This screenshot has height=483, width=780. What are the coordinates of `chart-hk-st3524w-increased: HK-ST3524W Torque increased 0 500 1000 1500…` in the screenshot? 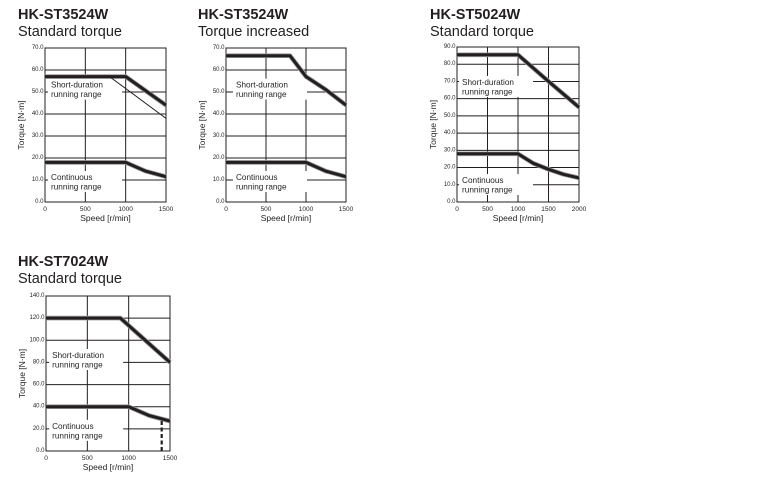 It's located at (282, 119).